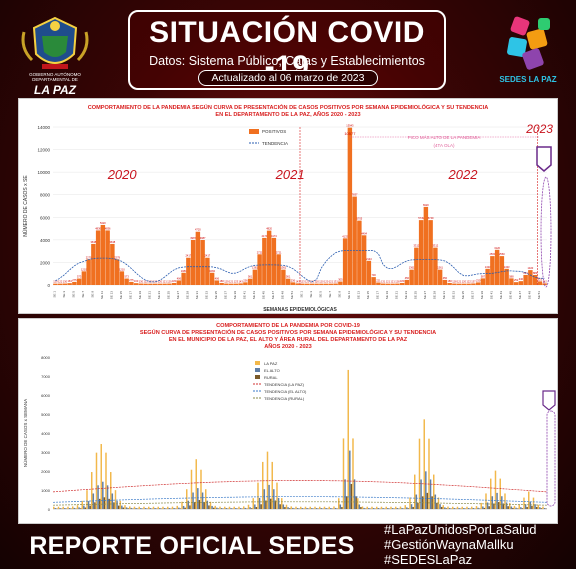 This screenshot has width=576, height=569. Describe the element at coordinates (117, 257) in the screenshot. I see `data-label: 2279` at that location.